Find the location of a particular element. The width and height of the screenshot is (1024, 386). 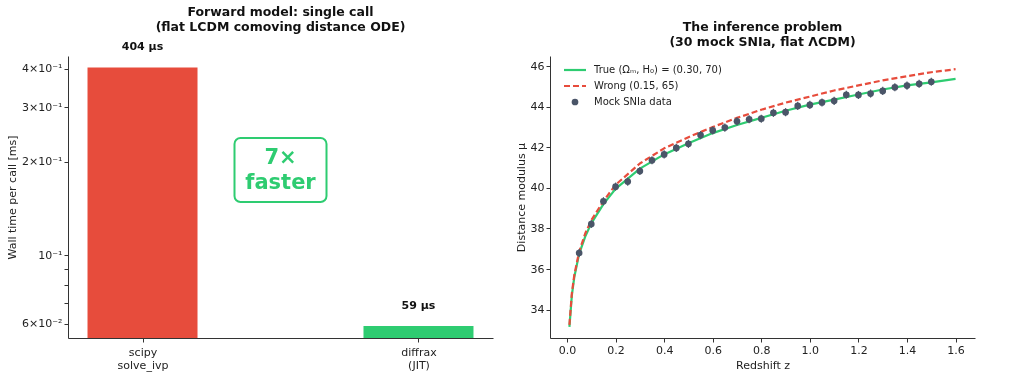

y-tick-label: 6×10⁻² is located at coordinates (42, 324).